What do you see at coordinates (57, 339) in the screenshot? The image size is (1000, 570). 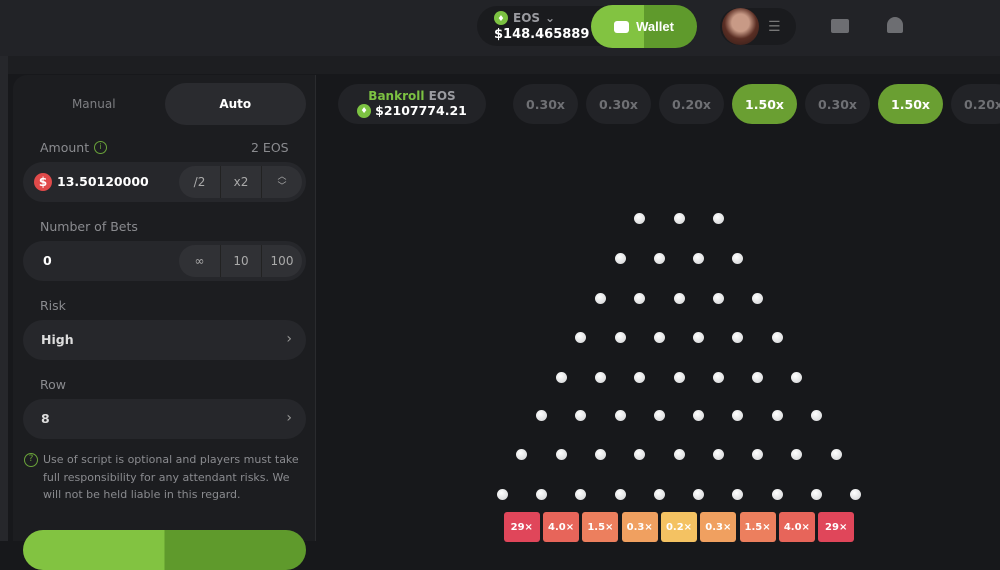 I see `risk-value: High` at bounding box center [57, 339].